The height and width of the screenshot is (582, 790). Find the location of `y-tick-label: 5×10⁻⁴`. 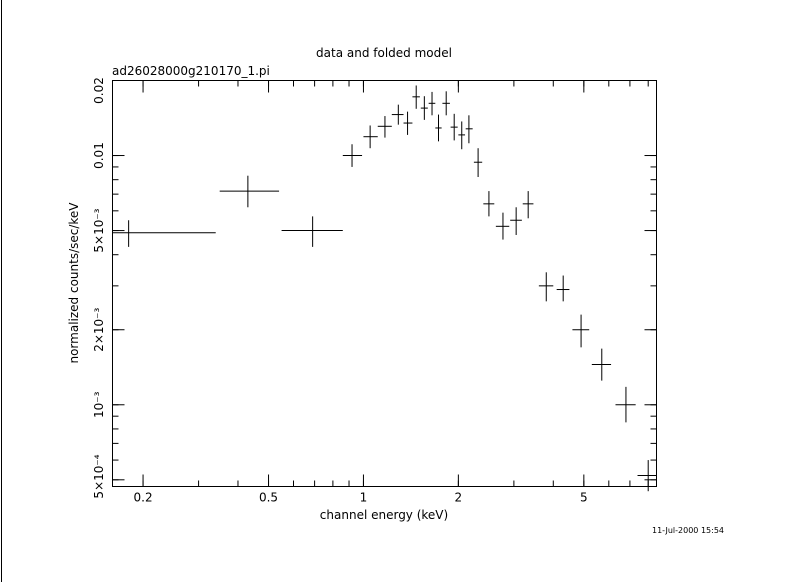

y-tick-label: 5×10⁻⁴ is located at coordinates (99, 476).